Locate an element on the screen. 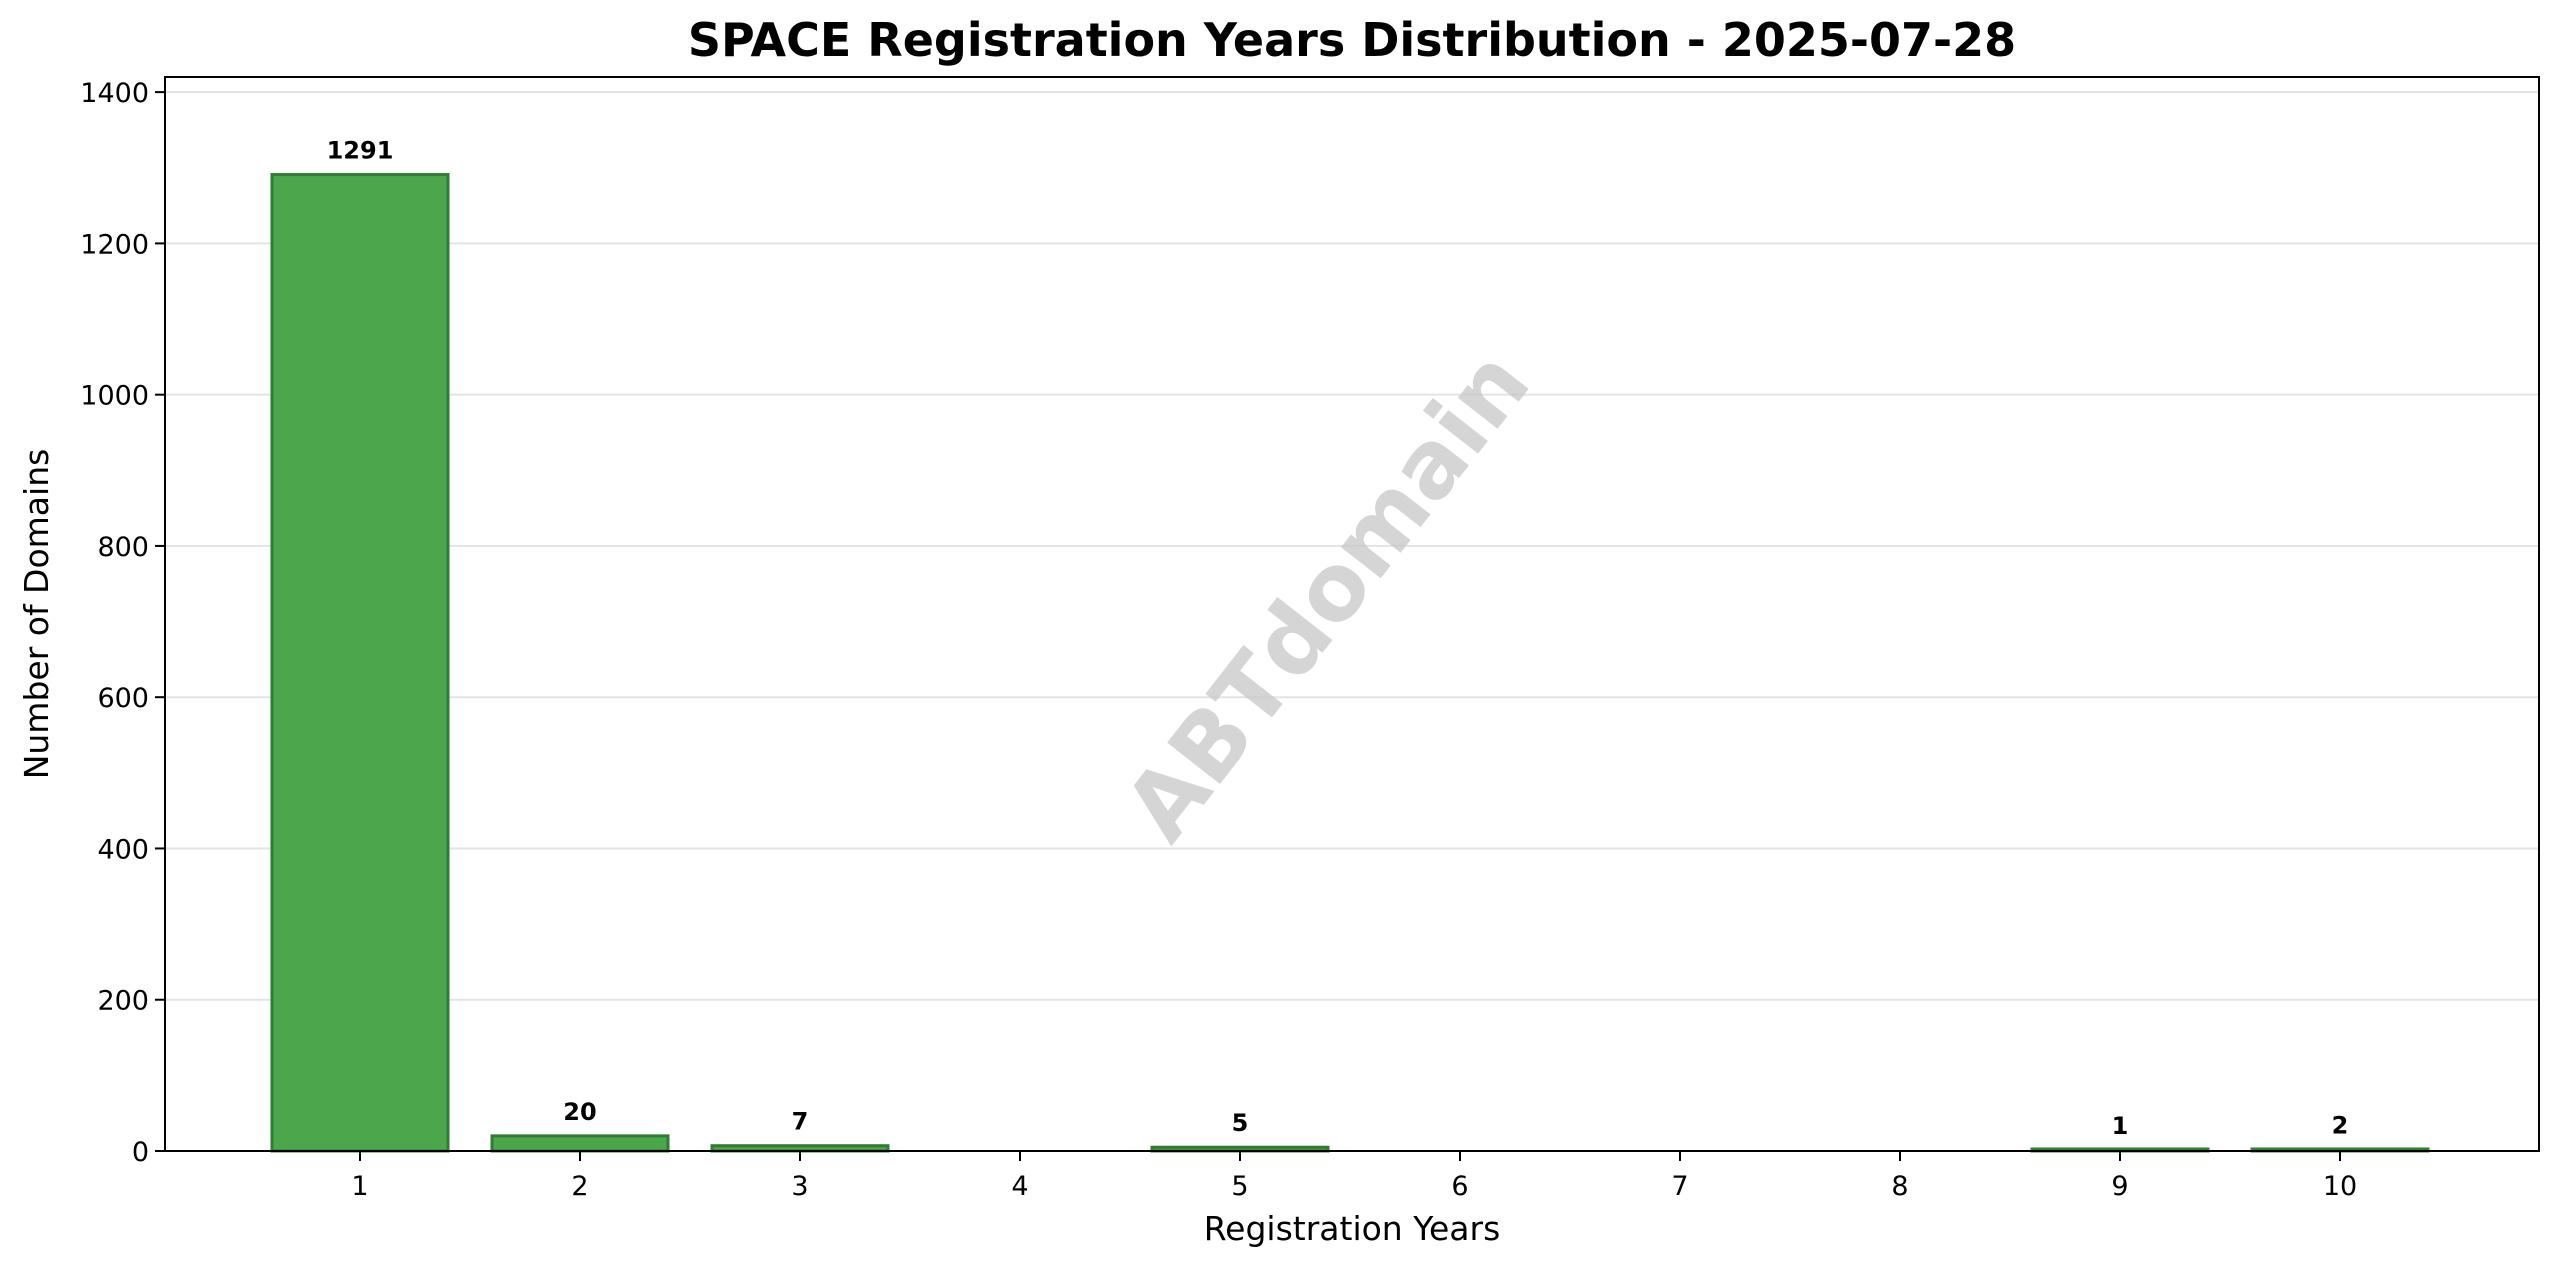 This screenshot has width=2560, height=1276. y-axis-label: Number of Domains is located at coordinates (36, 614).